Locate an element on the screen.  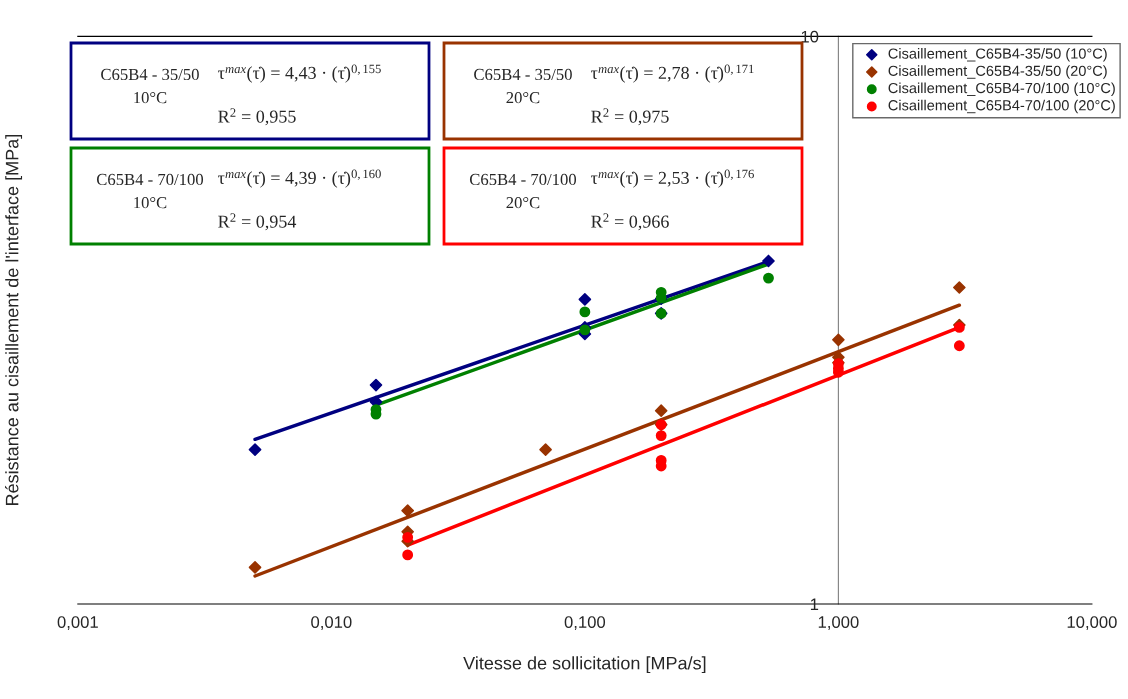
x-tick-label: 10,000 is located at coordinates (1092, 623).